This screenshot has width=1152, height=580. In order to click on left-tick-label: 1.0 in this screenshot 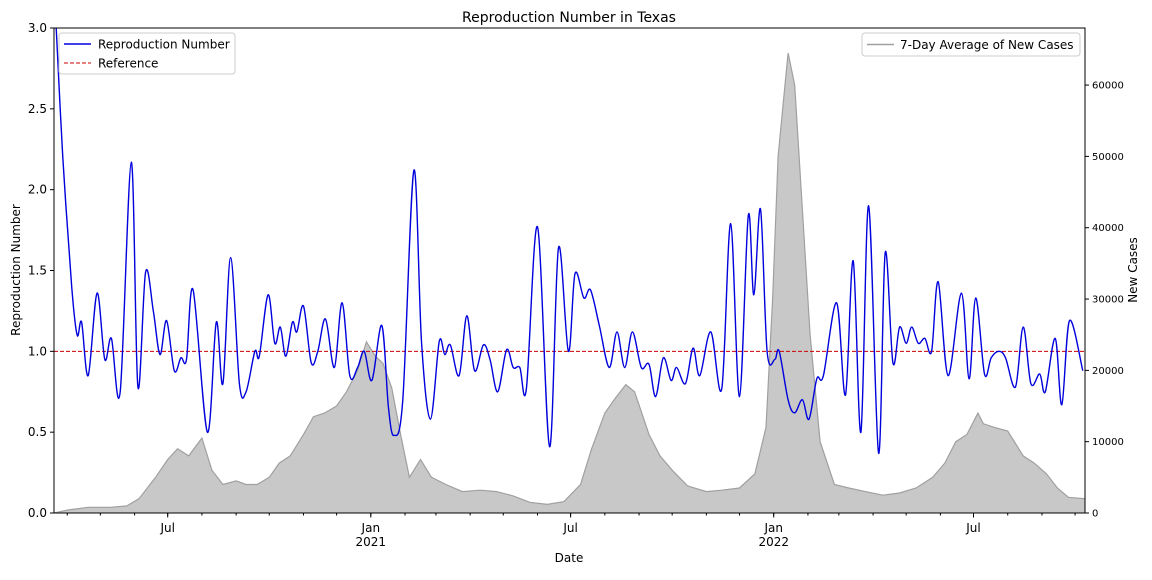, I will do `click(37, 351)`.